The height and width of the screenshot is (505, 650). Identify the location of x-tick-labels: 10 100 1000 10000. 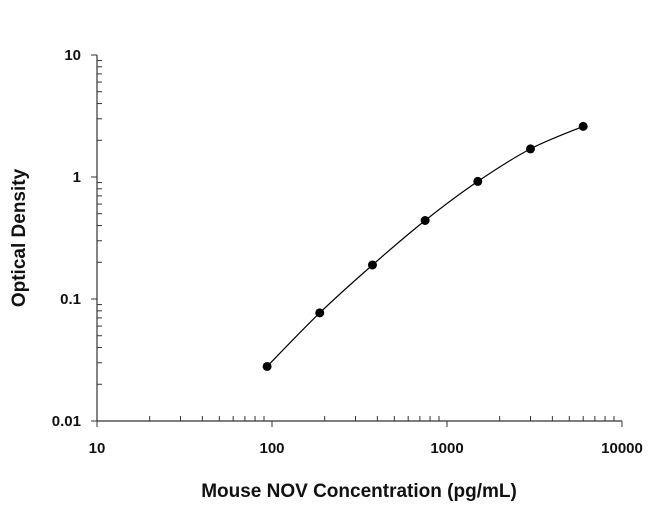
(366, 448).